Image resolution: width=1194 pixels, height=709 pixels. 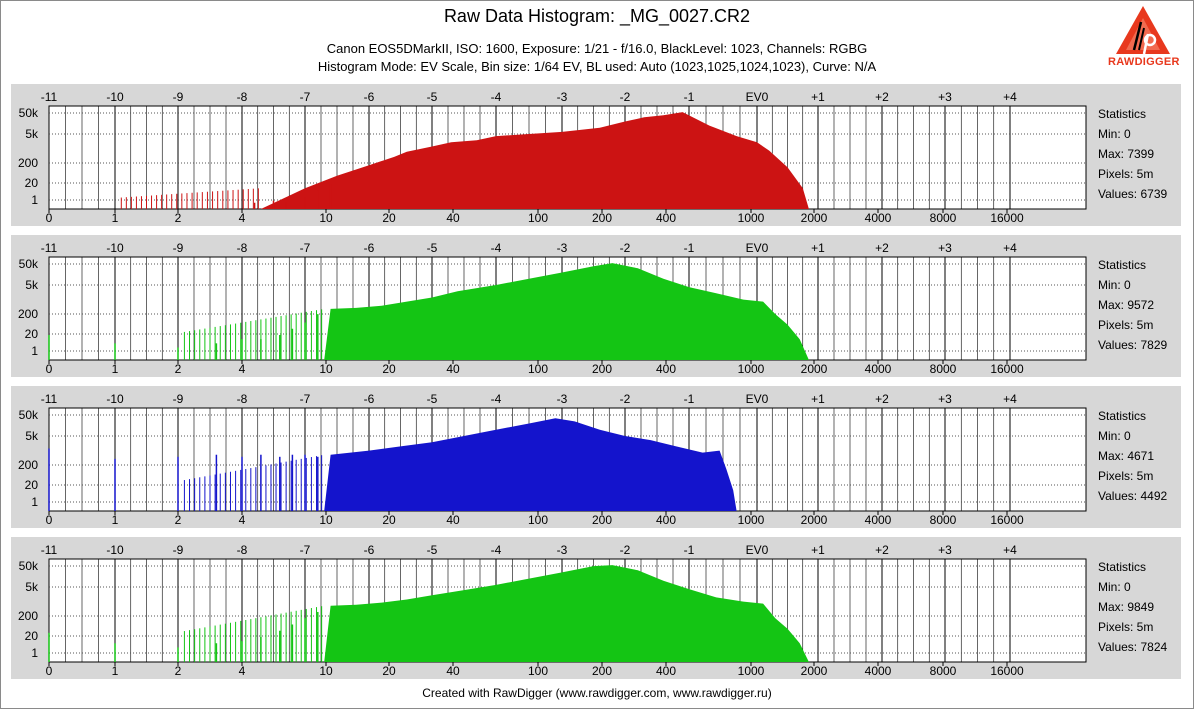 I want to click on y-tick-label: 20, so click(x=32, y=636).